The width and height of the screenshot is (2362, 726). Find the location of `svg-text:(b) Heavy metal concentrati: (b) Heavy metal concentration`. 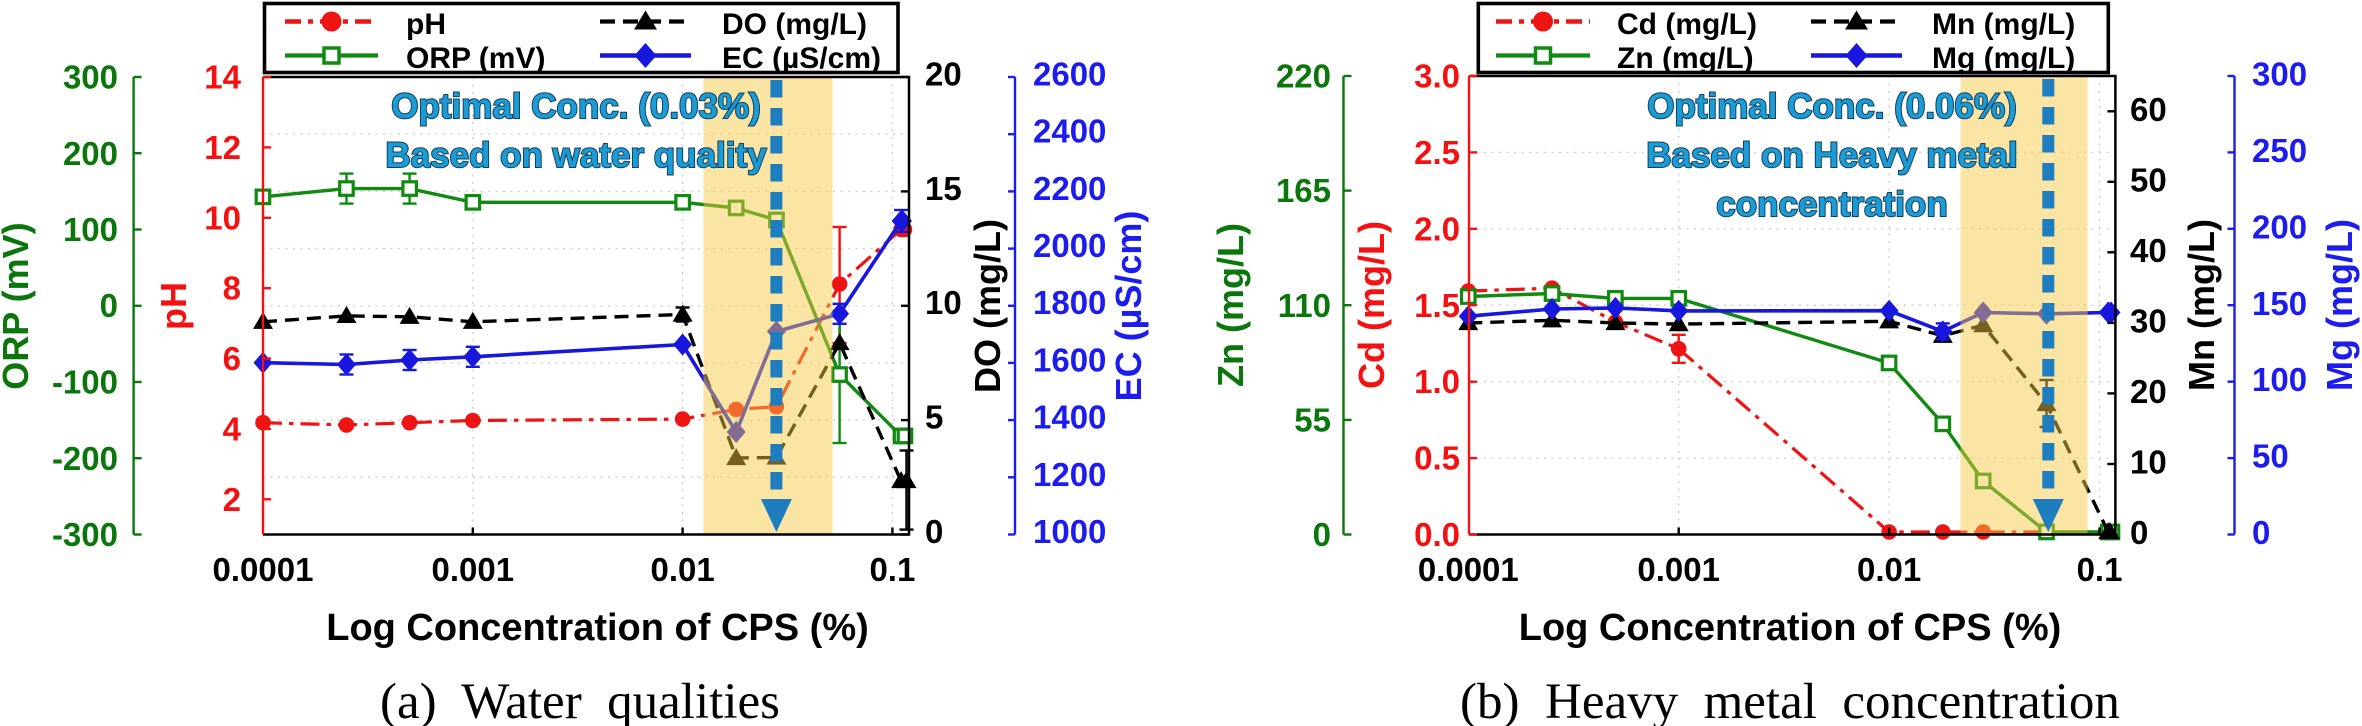

svg-text:(b) Heavy metal concentrati: (b) Heavy metal concentration is located at coordinates (1790, 700).